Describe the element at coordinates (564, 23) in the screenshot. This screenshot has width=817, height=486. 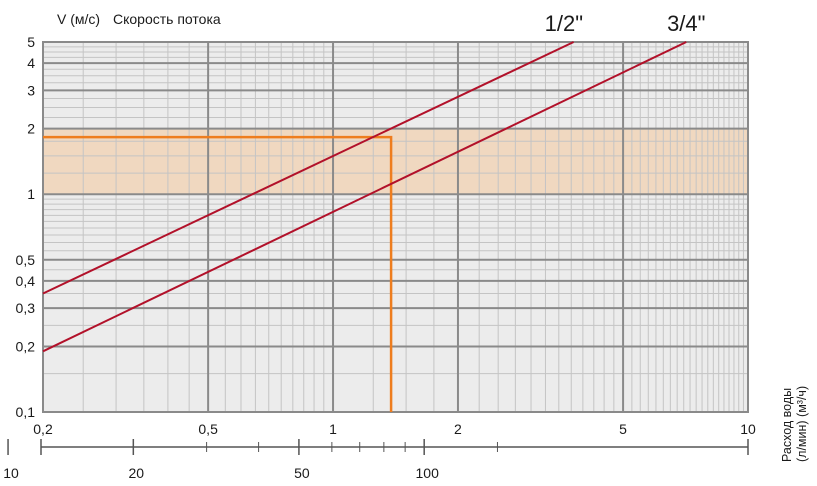
I see `series-label-1: 1/2"` at that location.